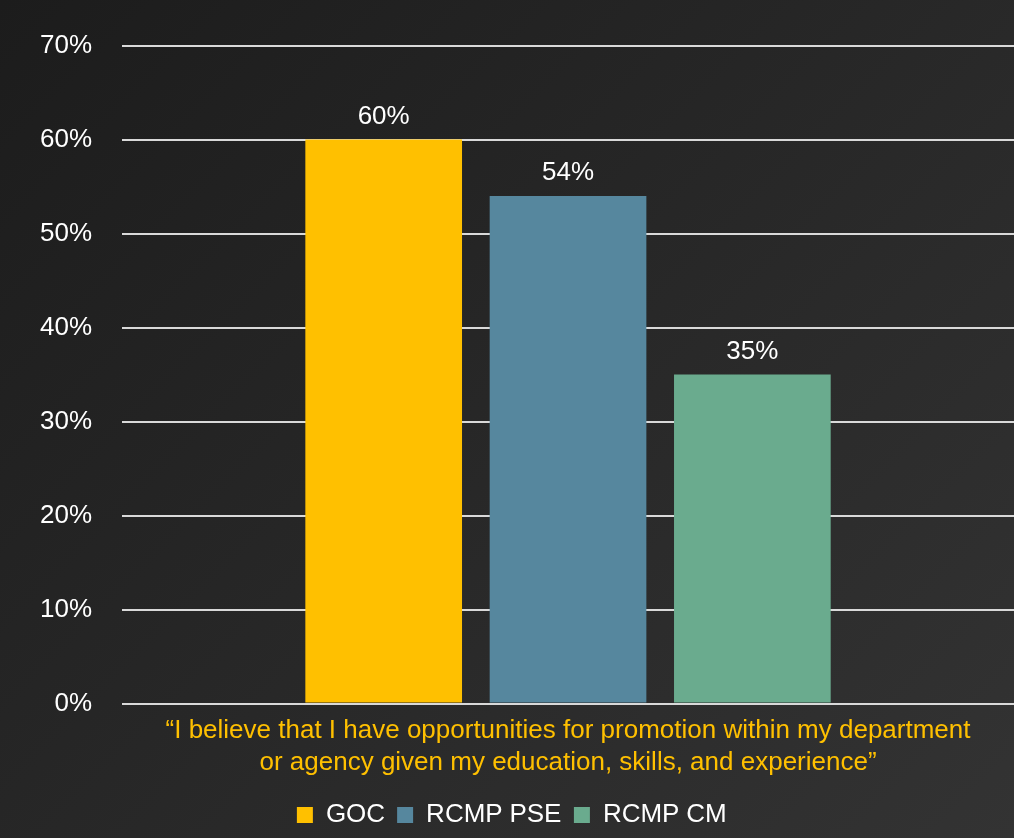  Describe the element at coordinates (66, 137) in the screenshot. I see `y-tick-label: 60%` at that location.